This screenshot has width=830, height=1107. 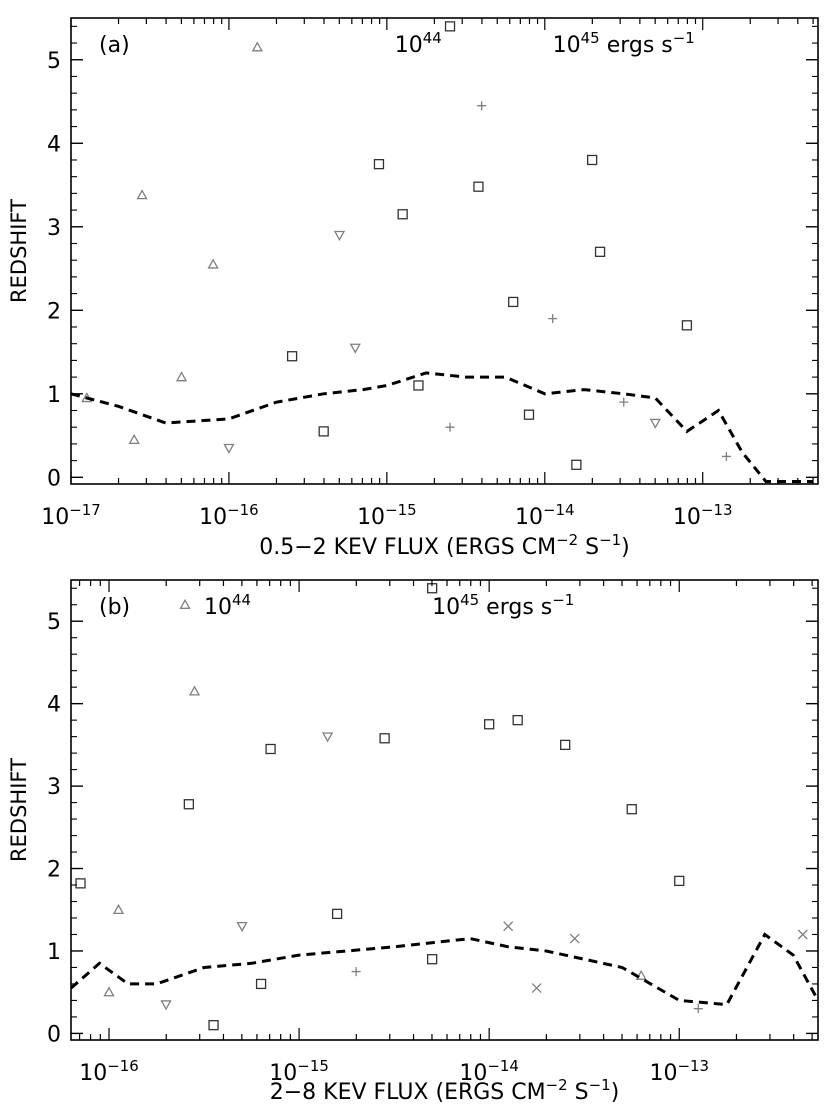 I want to click on x-axis-title: 0.5−2 KEV FLUX (ERGS CM−2 S−1), so click(x=444, y=545).